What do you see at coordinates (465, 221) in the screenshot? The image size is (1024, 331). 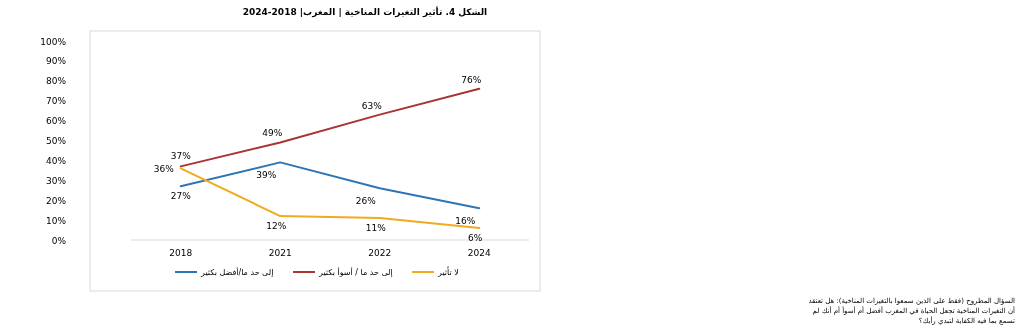 I see `data-label: 16%` at bounding box center [465, 221].